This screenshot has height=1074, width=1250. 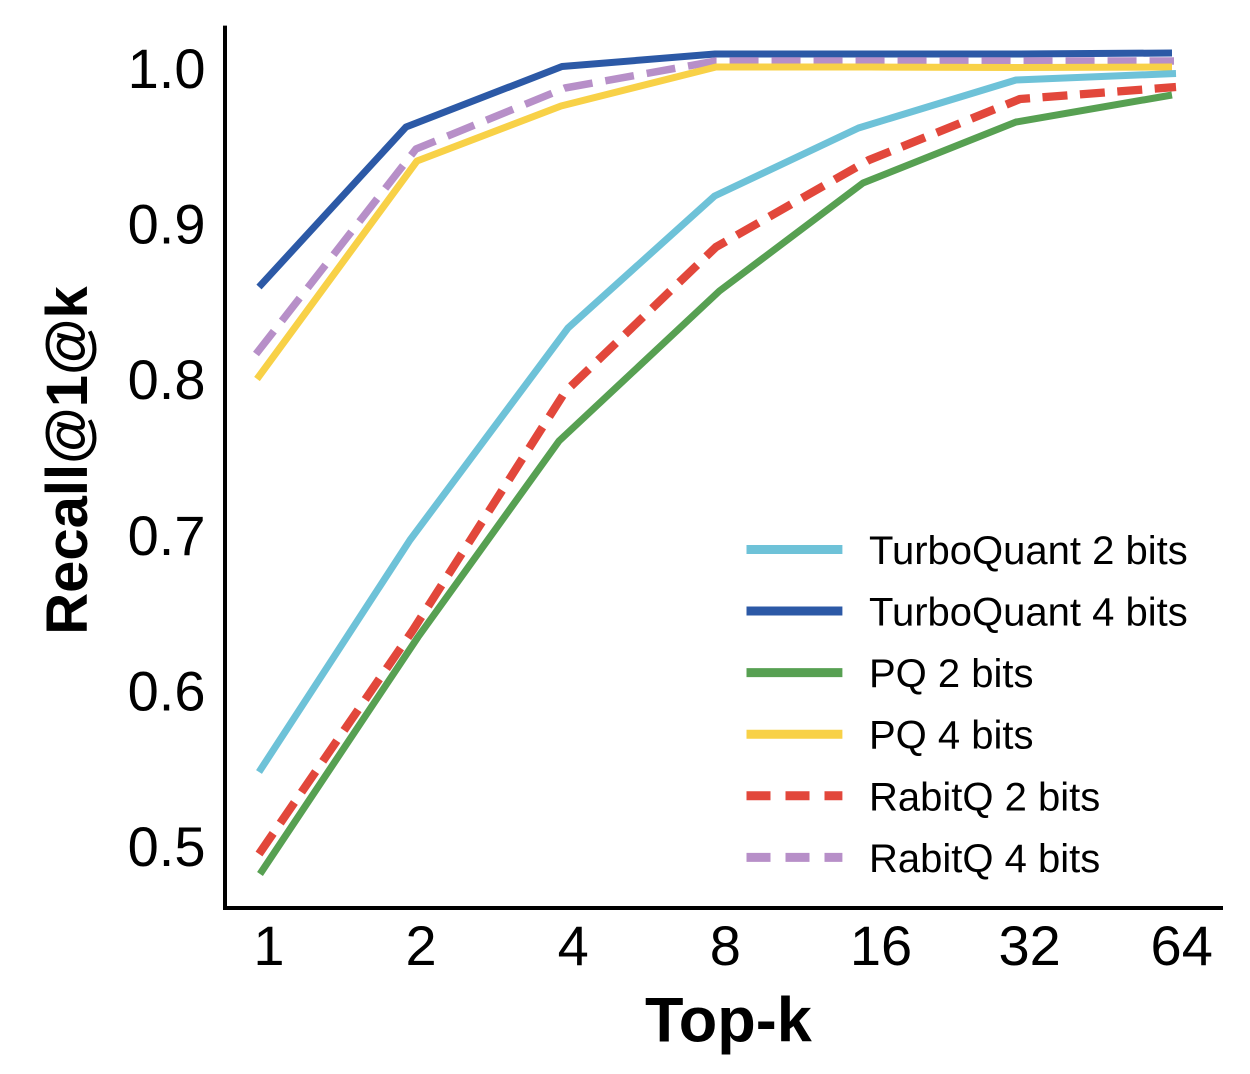 What do you see at coordinates (951, 674) in the screenshot?
I see `svg-text: PQ 2 bits` at bounding box center [951, 674].